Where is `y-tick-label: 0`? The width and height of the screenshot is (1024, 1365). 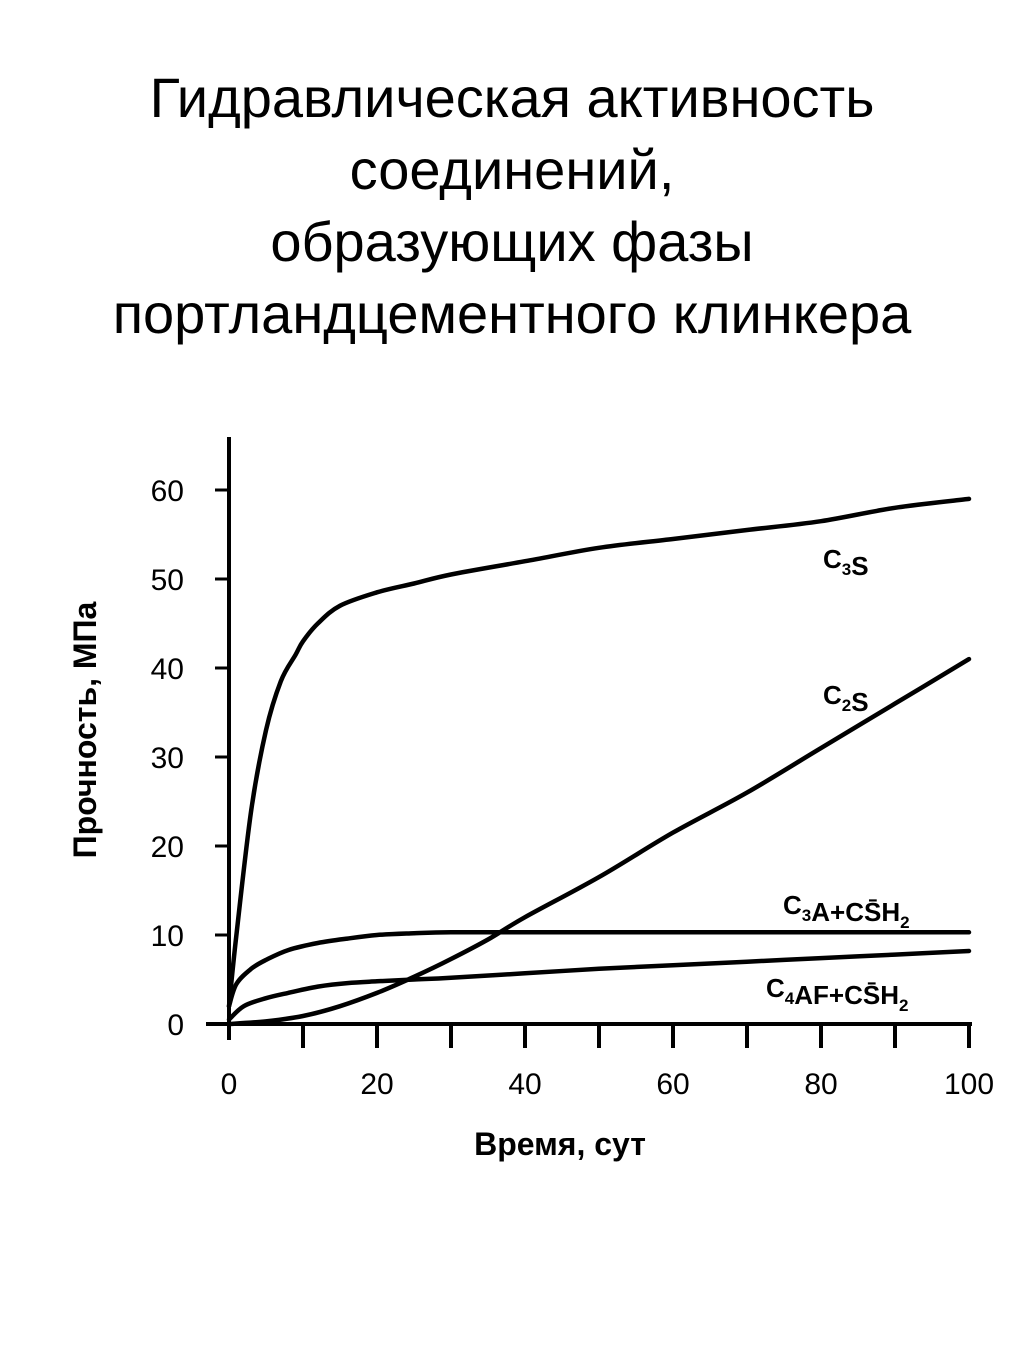 y-tick-label: 0 is located at coordinates (175, 1025).